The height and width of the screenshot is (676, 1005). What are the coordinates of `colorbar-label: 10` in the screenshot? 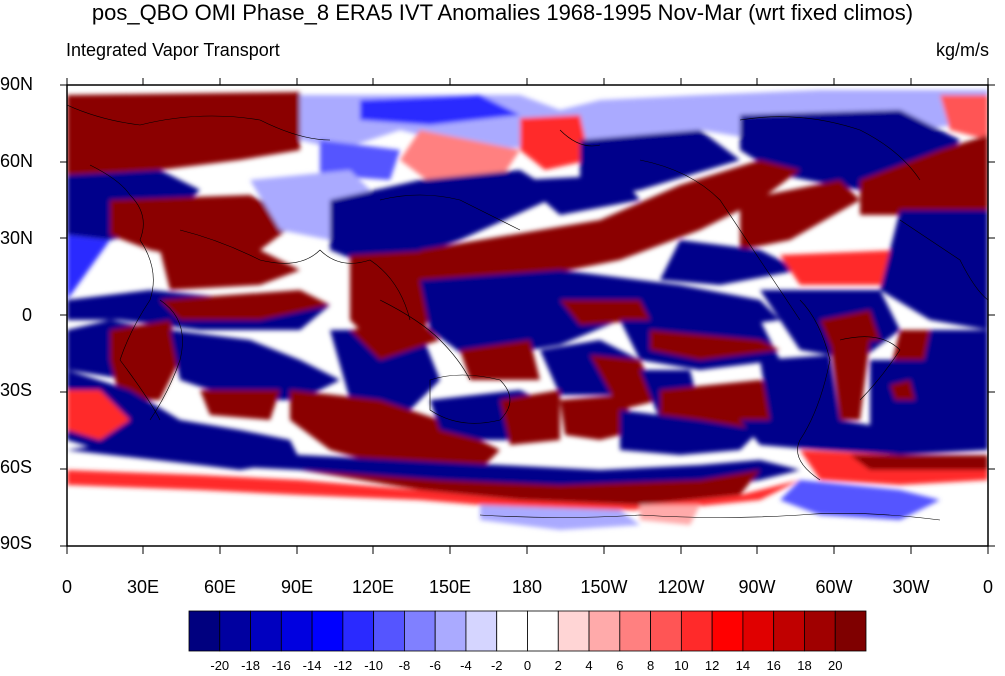 It's located at (681, 665).